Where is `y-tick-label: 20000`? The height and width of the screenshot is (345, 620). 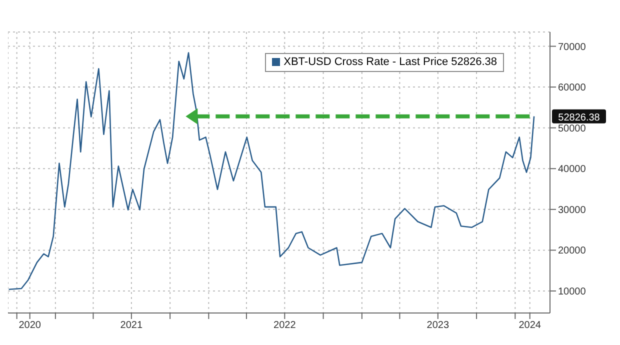 y-tick-label: 20000 is located at coordinates (572, 251).